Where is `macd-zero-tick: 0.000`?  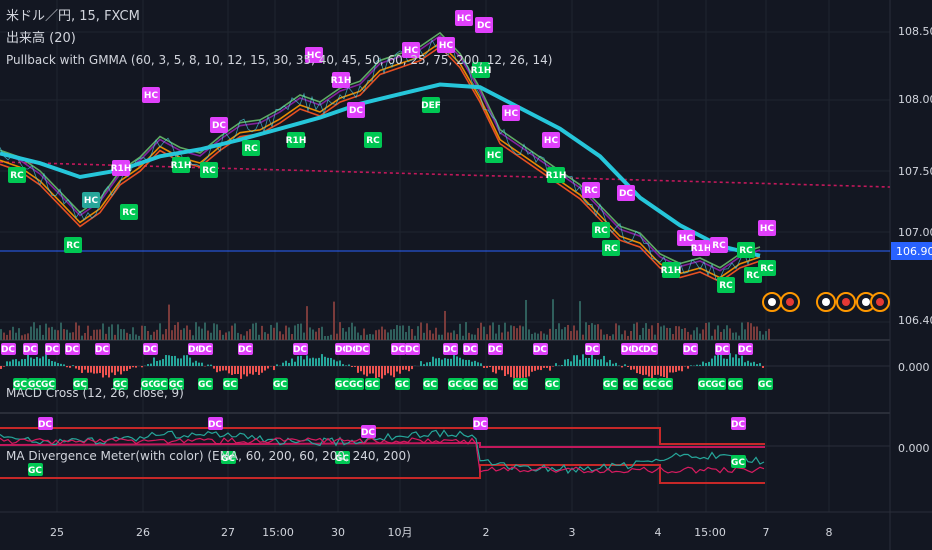
macd-zero-tick: 0.000 is located at coordinates (914, 367).